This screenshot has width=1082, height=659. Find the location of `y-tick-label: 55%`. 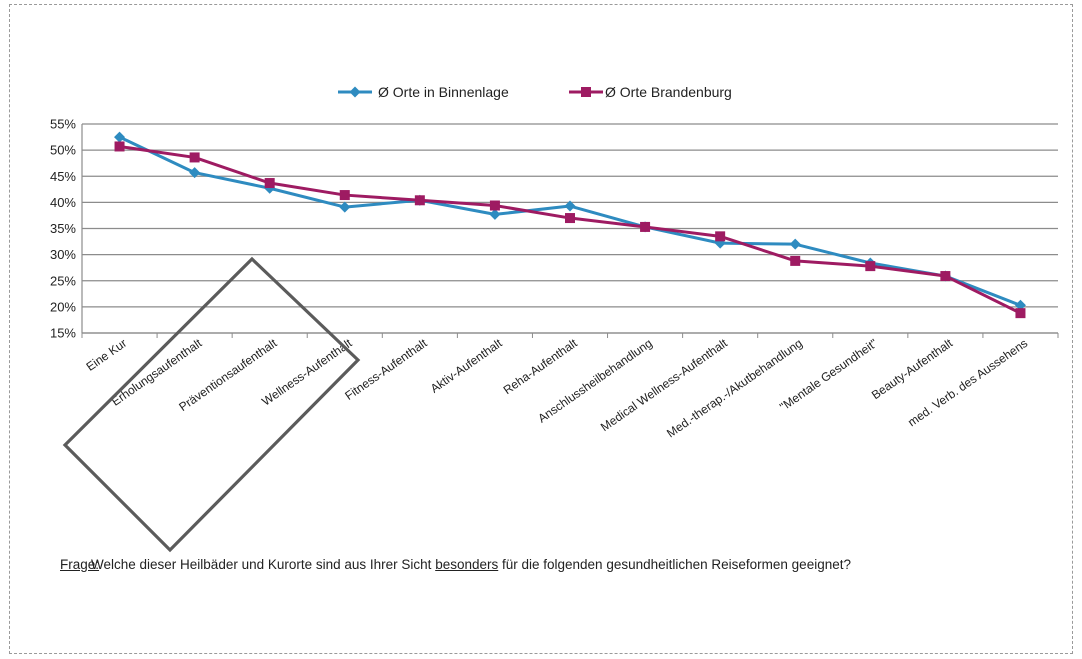

y-tick-label: 55% is located at coordinates (63, 124).